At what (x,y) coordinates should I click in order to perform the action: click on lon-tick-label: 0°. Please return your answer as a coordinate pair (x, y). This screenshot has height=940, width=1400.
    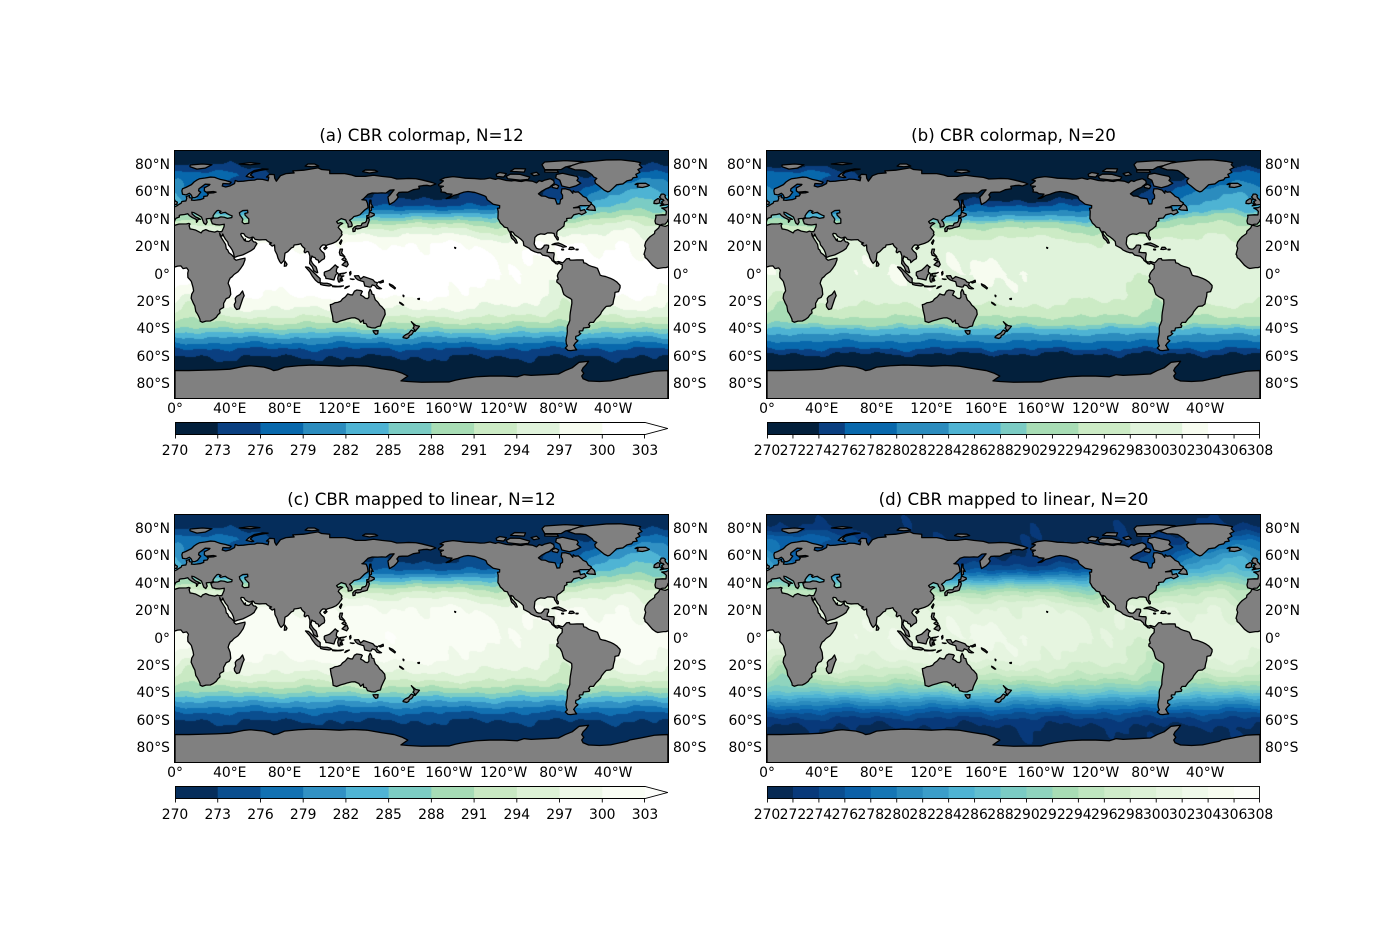
    Looking at the image, I should click on (175, 409).